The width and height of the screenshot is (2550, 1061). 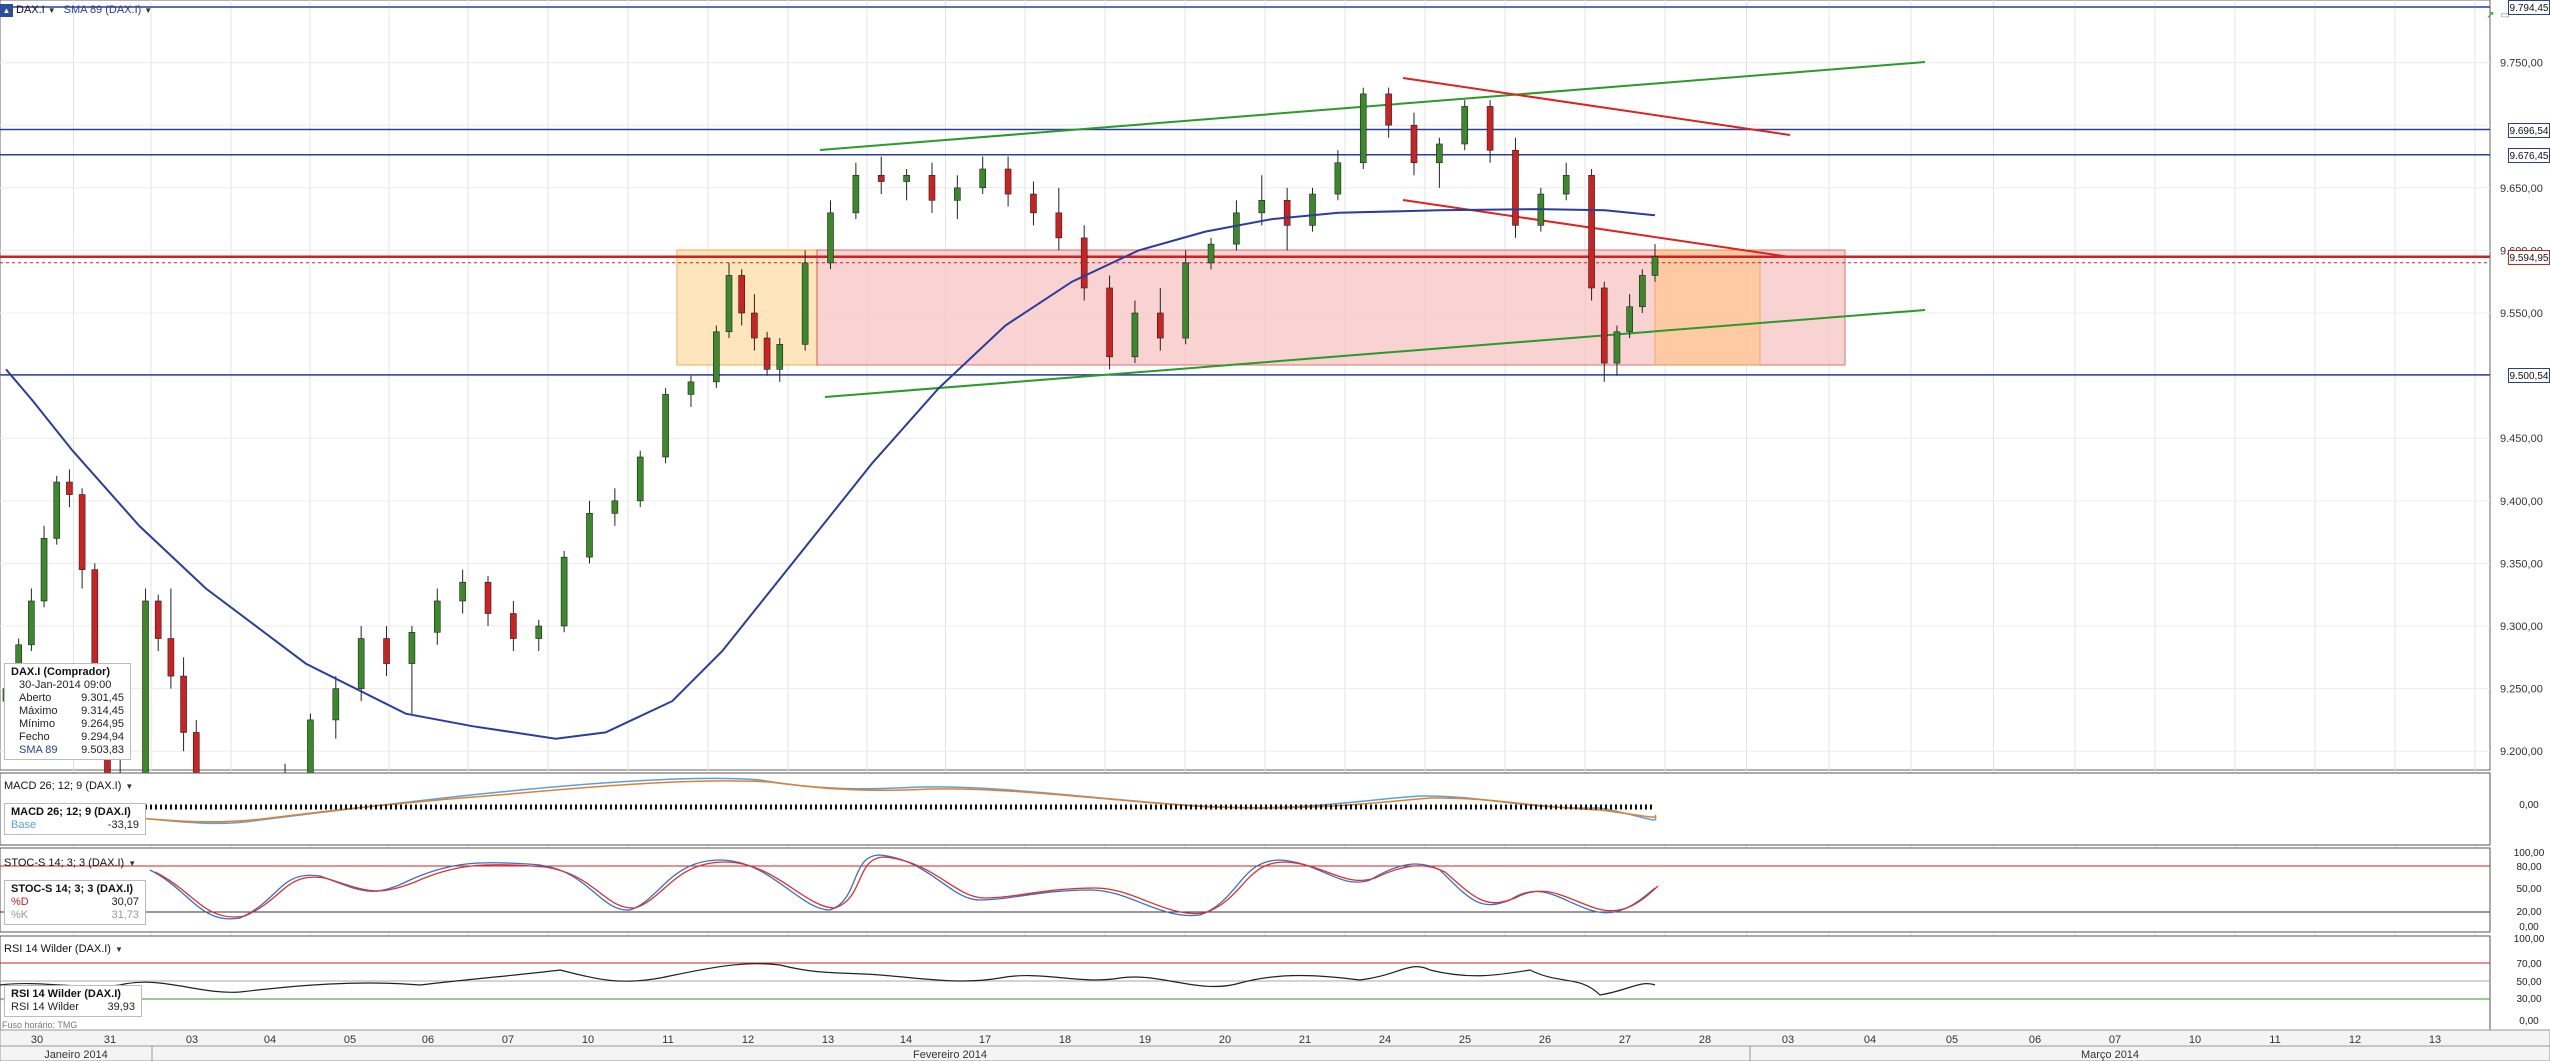 I want to click on stoch-panel, so click(x=1245, y=890).